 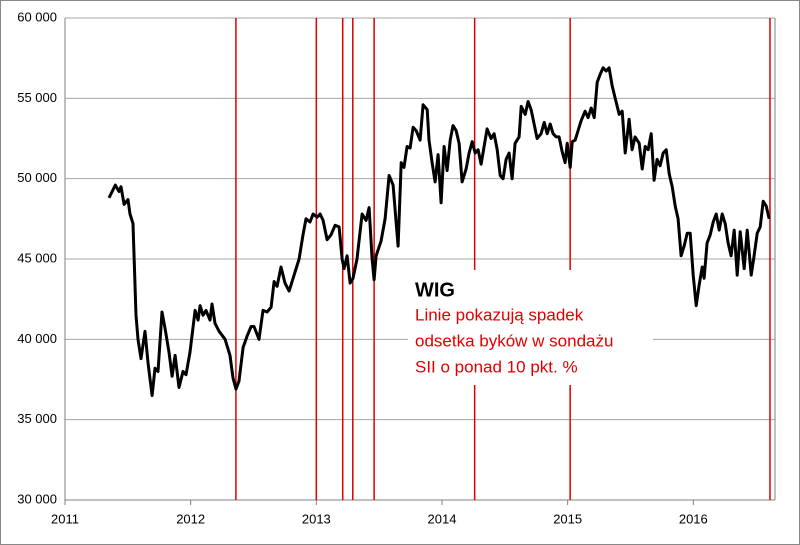 I want to click on y-tick-label: 45 000, so click(x=37, y=257).